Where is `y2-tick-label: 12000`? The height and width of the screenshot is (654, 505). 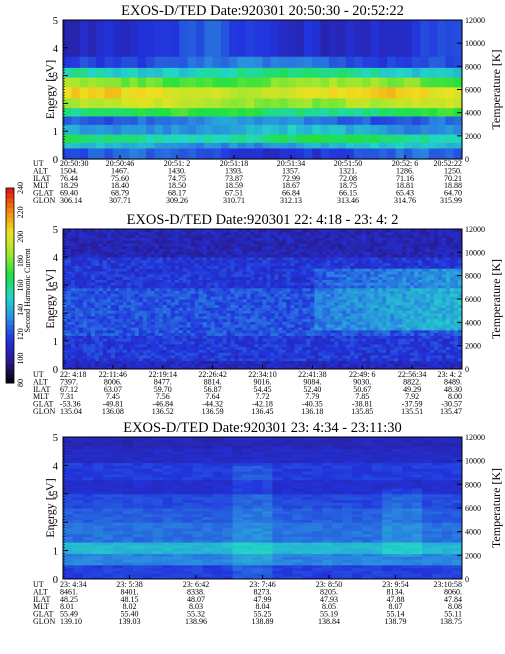 y2-tick-label: 12000 is located at coordinates (475, 20).